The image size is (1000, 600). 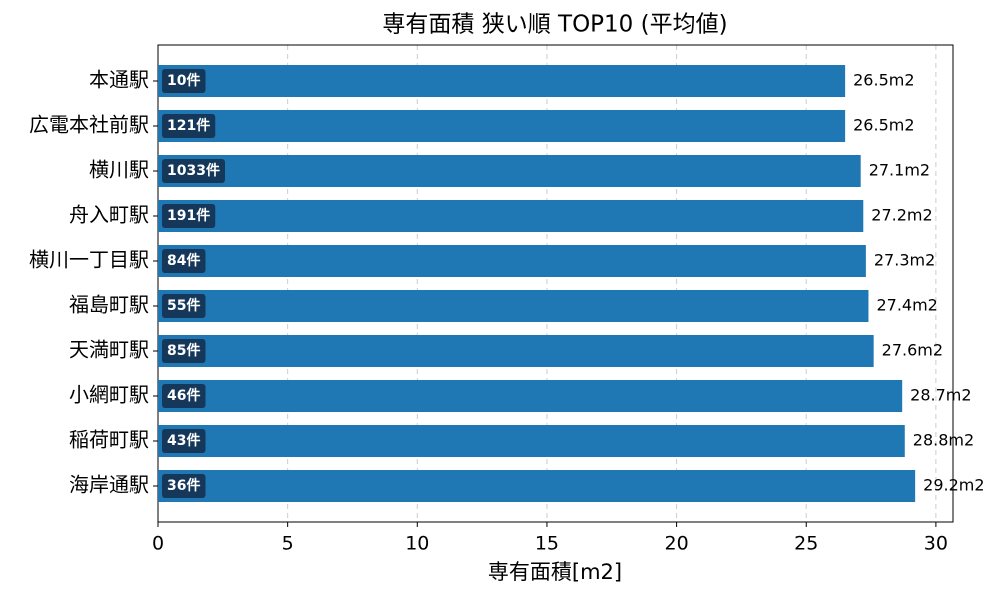 What do you see at coordinates (417, 544) in the screenshot?
I see `x-tick-label: 10` at bounding box center [417, 544].